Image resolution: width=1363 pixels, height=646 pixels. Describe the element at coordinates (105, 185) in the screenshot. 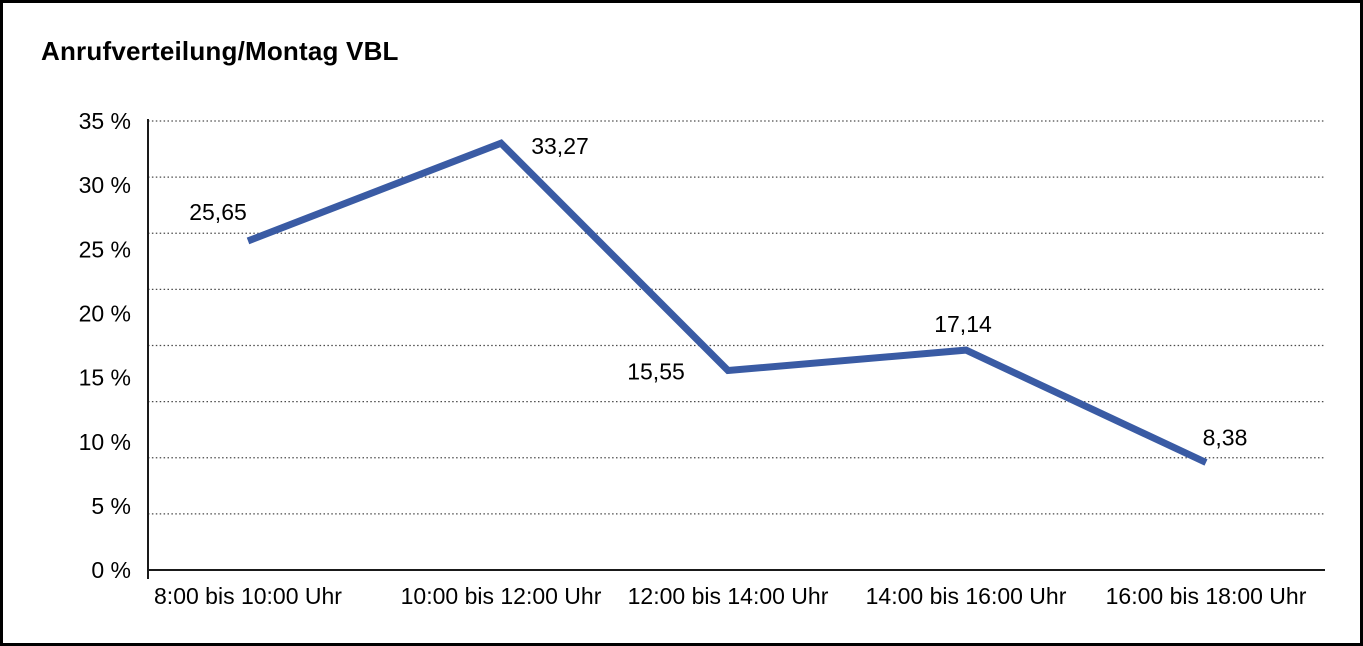

I see `y-axis-tick-label: 30 %` at that location.